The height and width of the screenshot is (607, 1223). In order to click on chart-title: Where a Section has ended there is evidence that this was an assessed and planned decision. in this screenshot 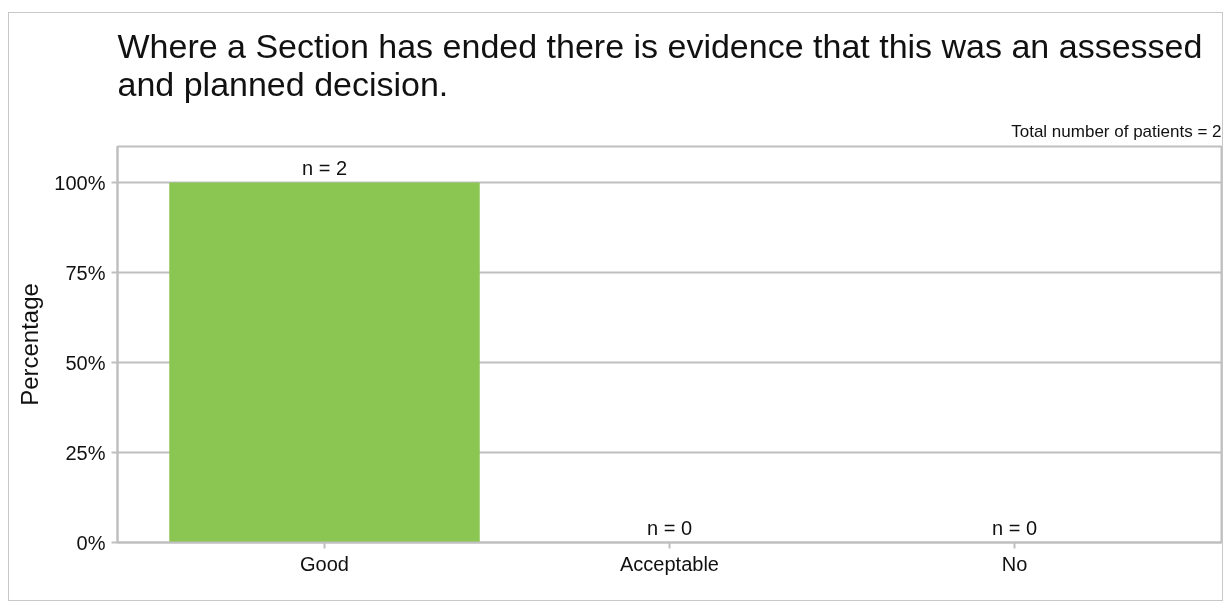, I will do `click(660, 64)`.